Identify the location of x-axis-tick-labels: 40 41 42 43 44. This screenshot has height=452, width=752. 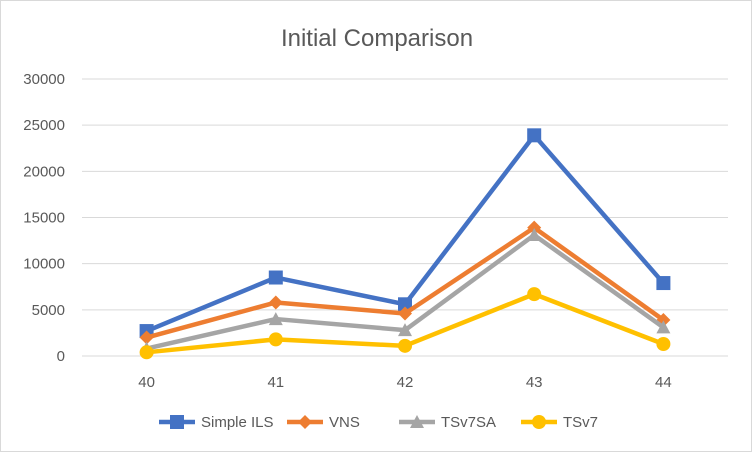
(404, 382).